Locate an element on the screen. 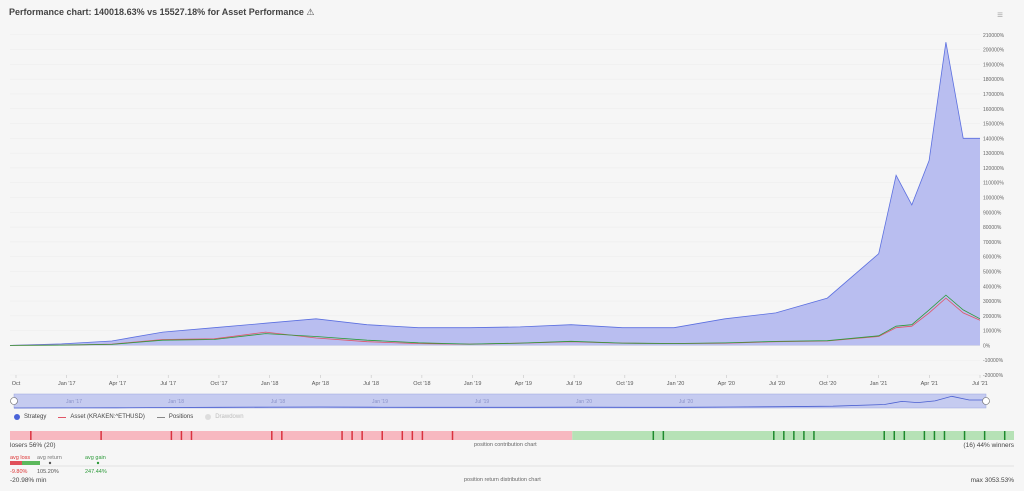 This screenshot has height=491, width=1024. avg-return-marker is located at coordinates (50, 463).